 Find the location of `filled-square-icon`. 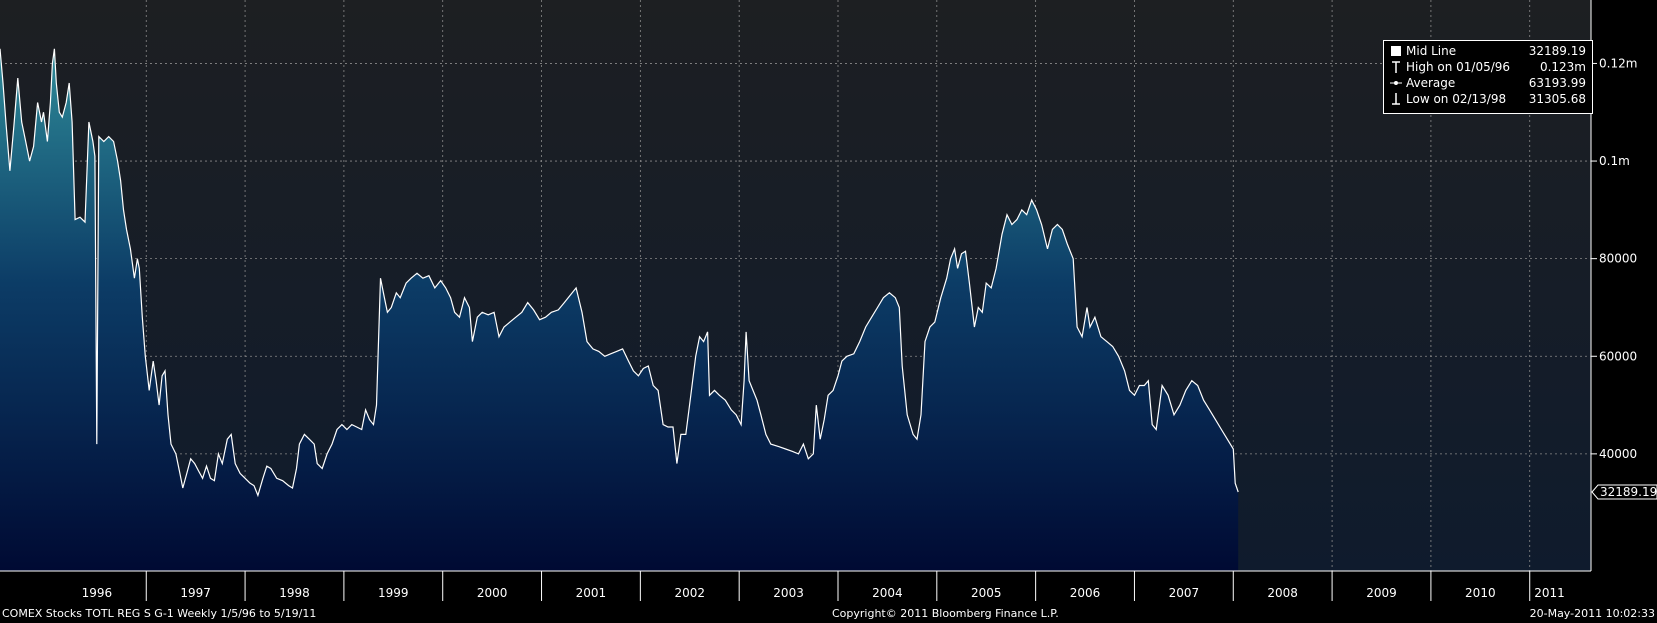

filled-square-icon is located at coordinates (1396, 51).